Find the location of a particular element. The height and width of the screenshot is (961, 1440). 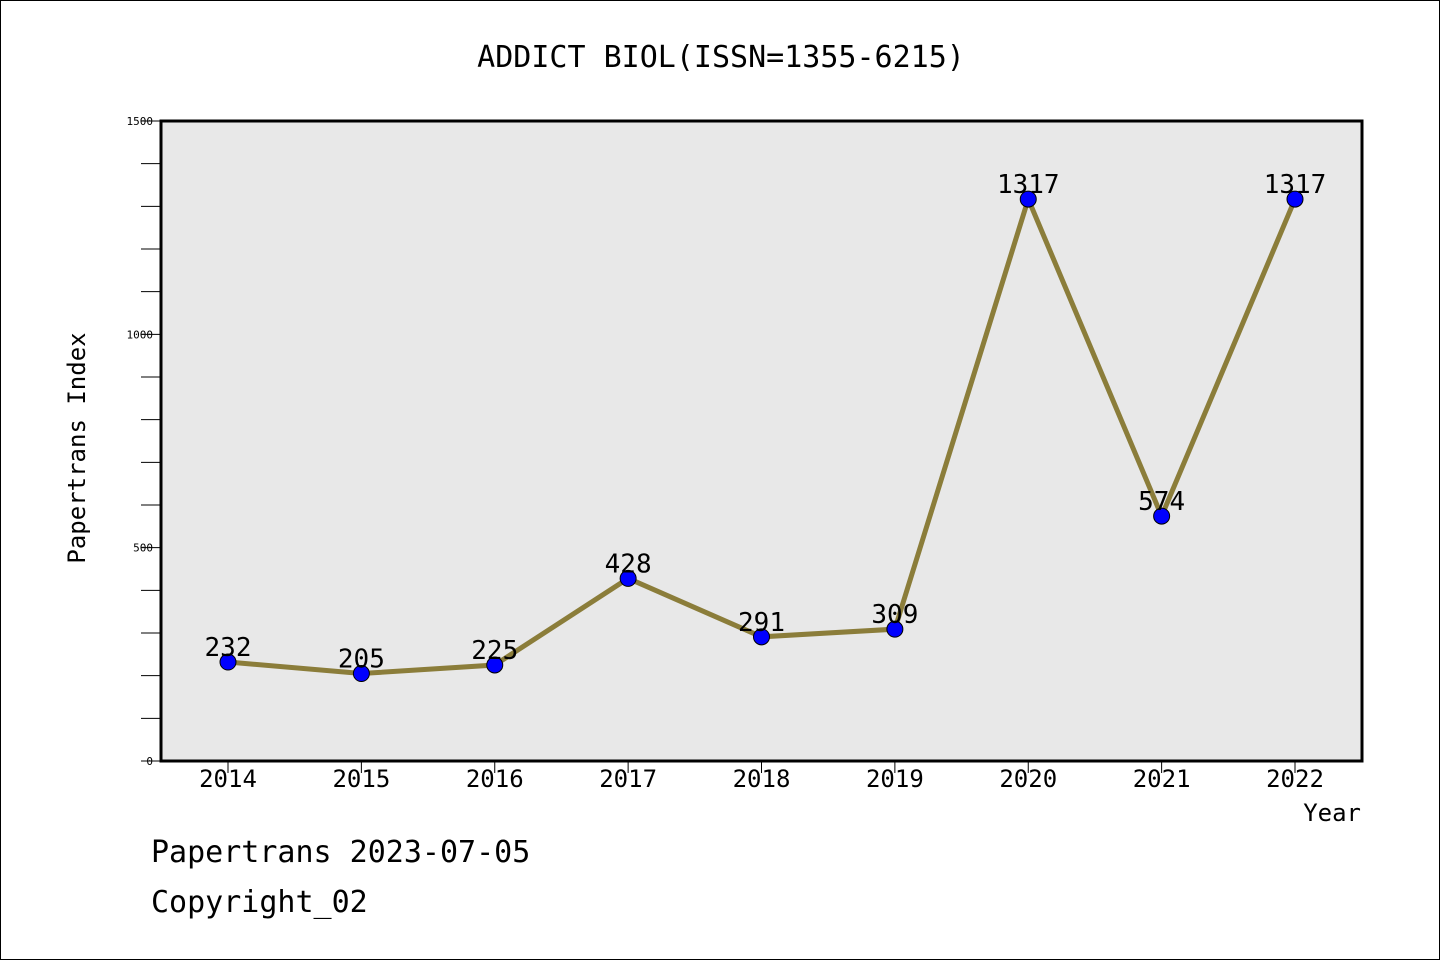

x-tick-label: 2015 is located at coordinates (361, 779).